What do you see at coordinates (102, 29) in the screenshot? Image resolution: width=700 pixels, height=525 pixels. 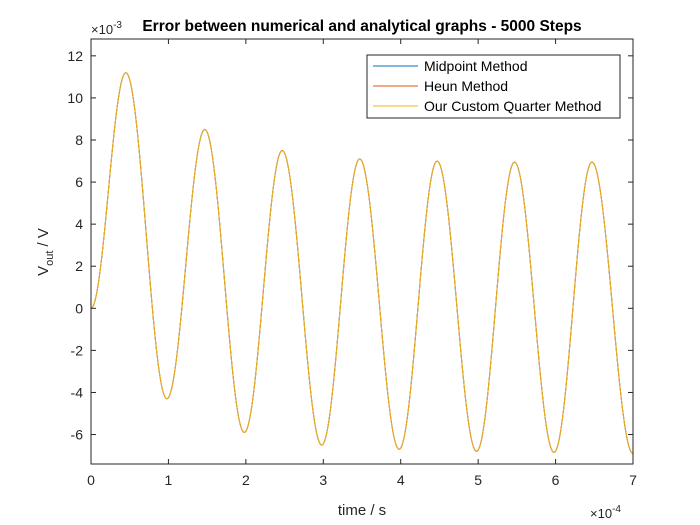 I see `y-exponent-base: ×10` at bounding box center [102, 29].